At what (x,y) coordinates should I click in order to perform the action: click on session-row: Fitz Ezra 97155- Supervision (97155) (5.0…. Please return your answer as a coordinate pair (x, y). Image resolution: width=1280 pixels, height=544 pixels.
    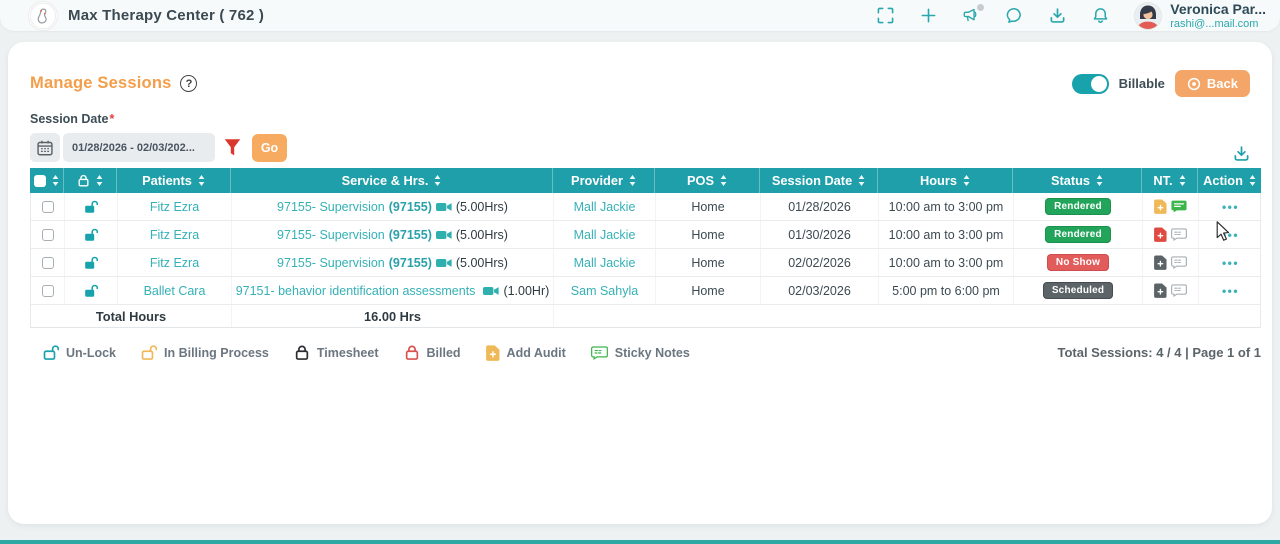
    Looking at the image, I should click on (645, 235).